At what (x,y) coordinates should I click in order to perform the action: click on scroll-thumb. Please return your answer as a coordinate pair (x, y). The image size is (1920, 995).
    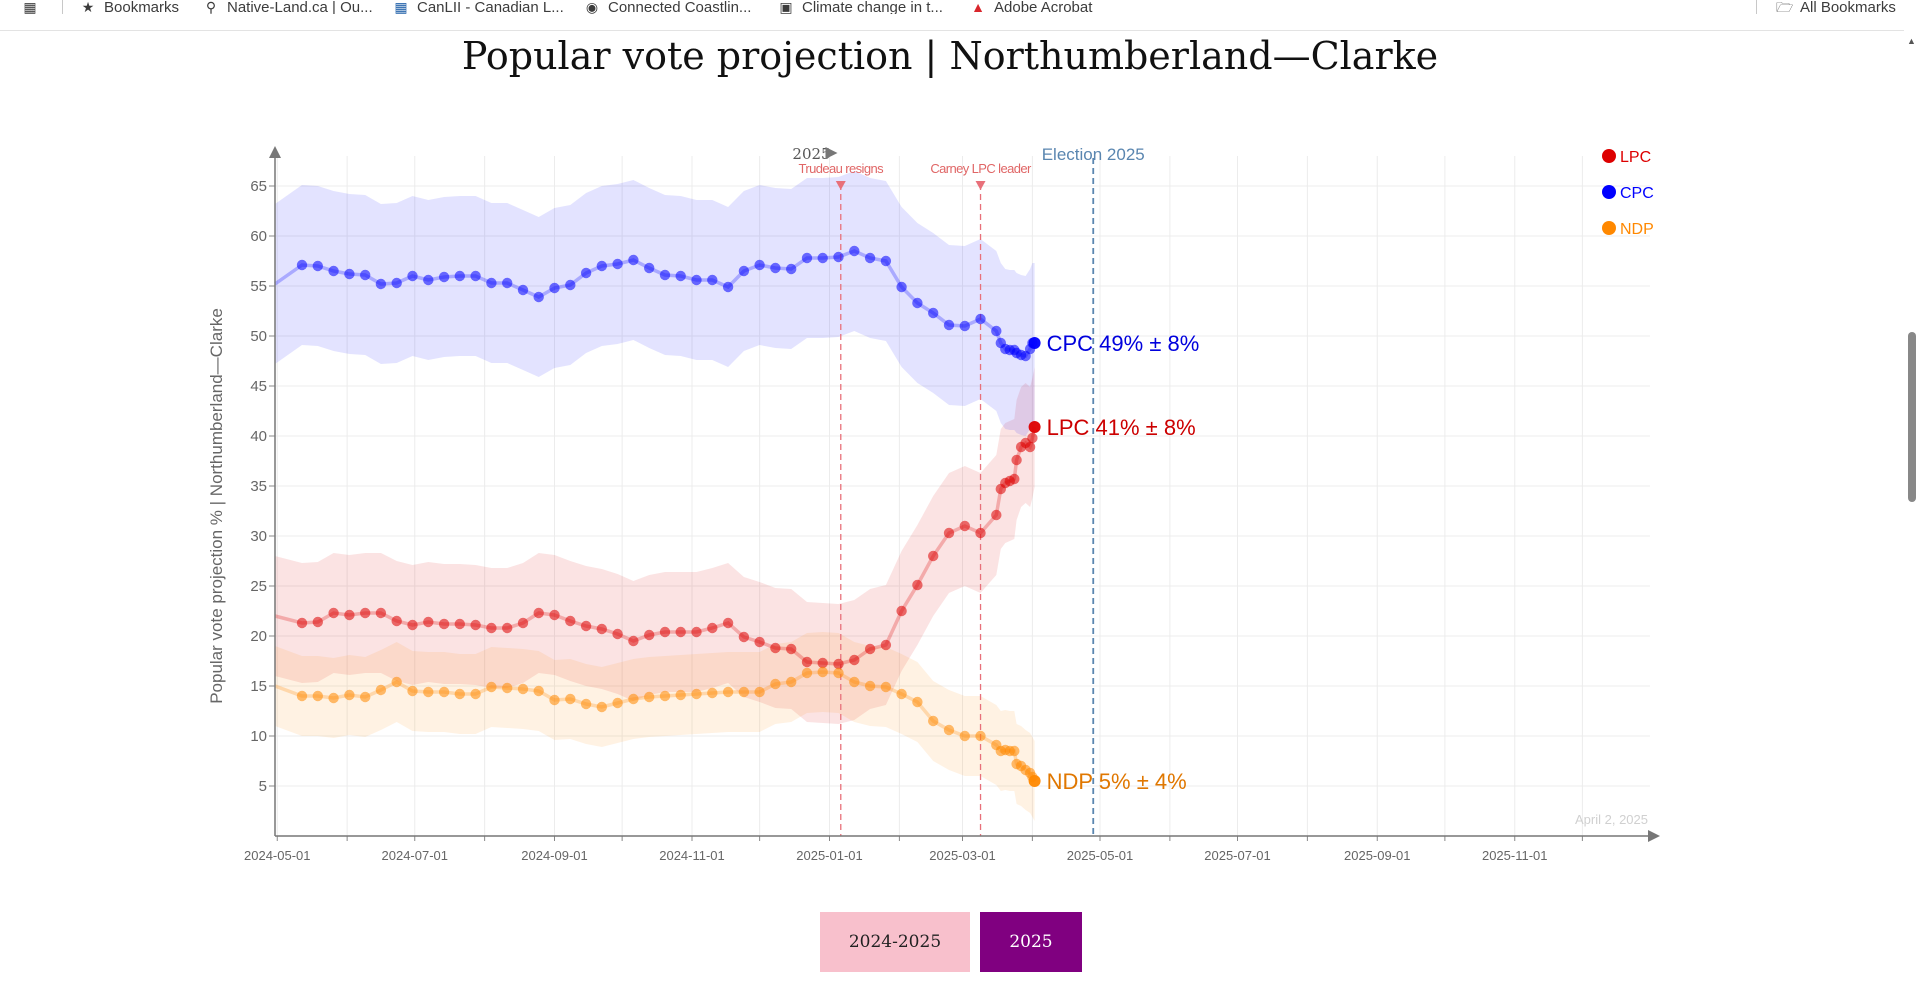
    Looking at the image, I should click on (1912, 417).